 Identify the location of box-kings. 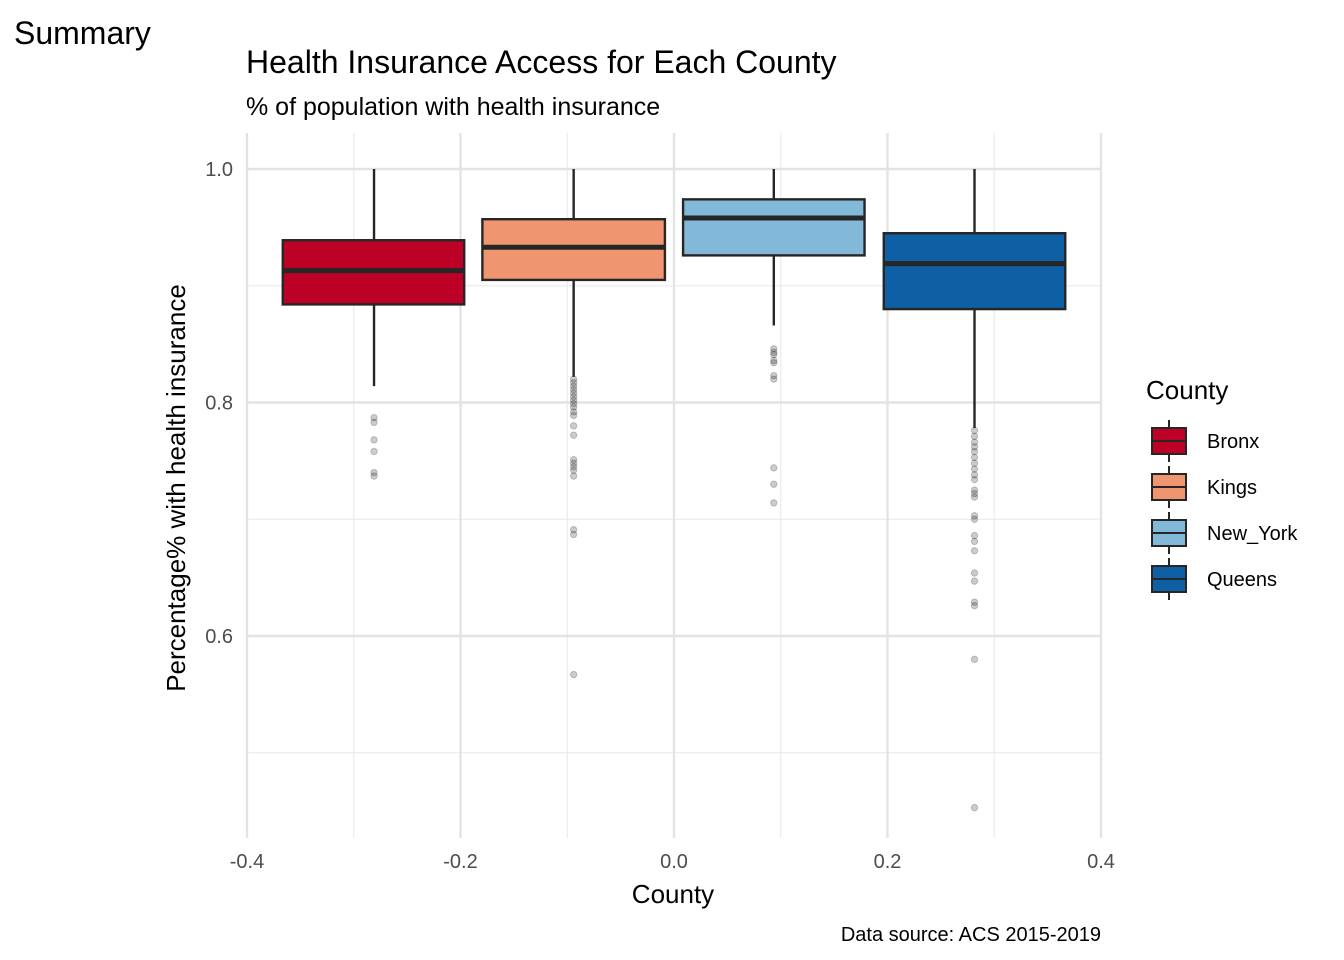
(574, 424).